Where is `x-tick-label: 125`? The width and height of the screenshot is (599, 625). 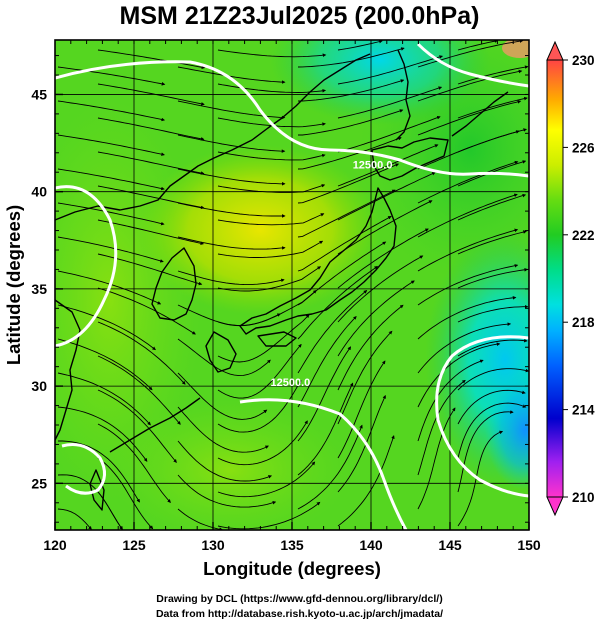
x-tick-label: 125 is located at coordinates (134, 545).